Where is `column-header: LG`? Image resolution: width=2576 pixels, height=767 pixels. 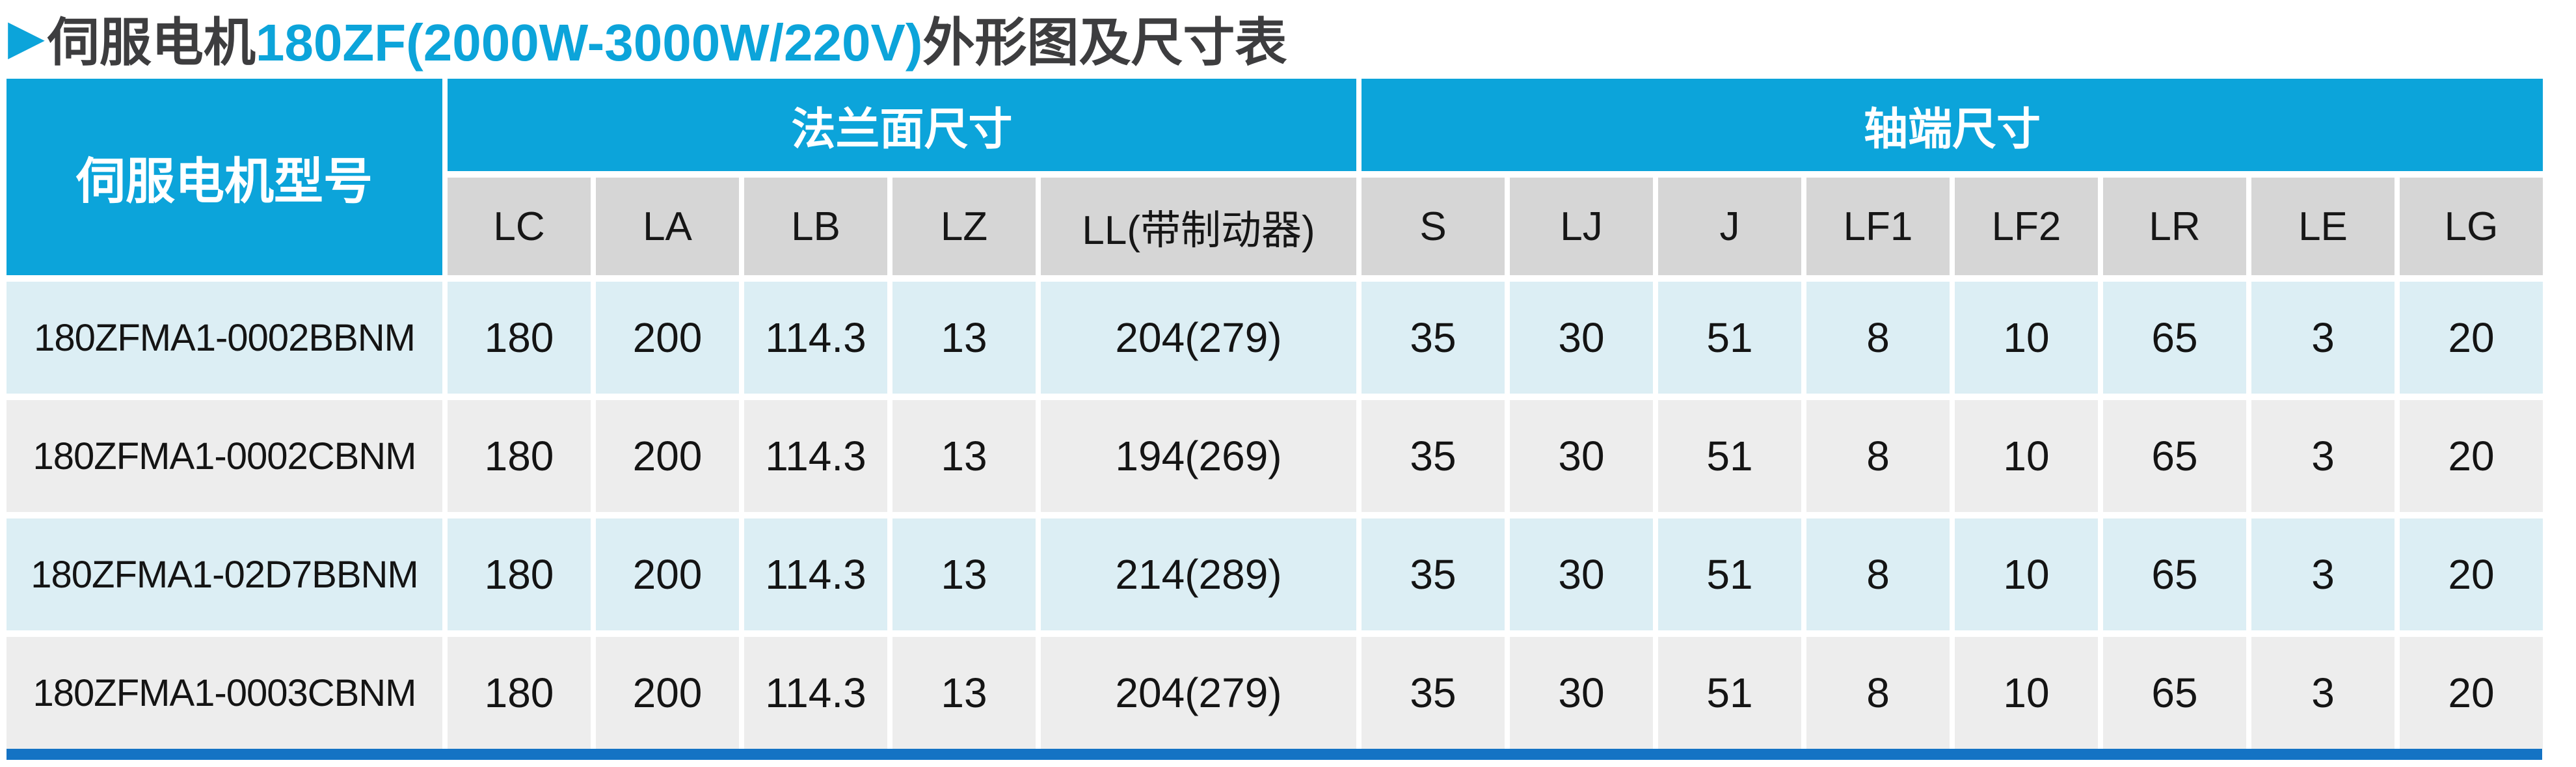
column-header: LG is located at coordinates (2471, 226).